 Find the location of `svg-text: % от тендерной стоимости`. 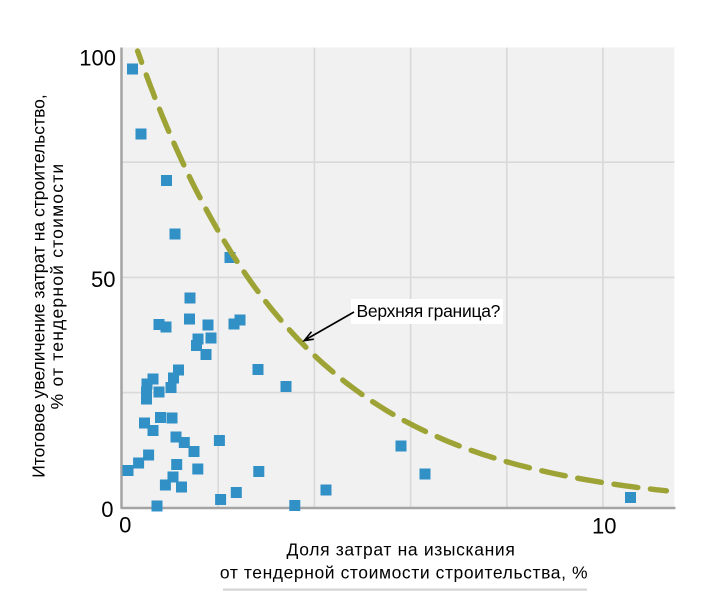

svg-text: % от тендерной стоимости is located at coordinates (57, 286).